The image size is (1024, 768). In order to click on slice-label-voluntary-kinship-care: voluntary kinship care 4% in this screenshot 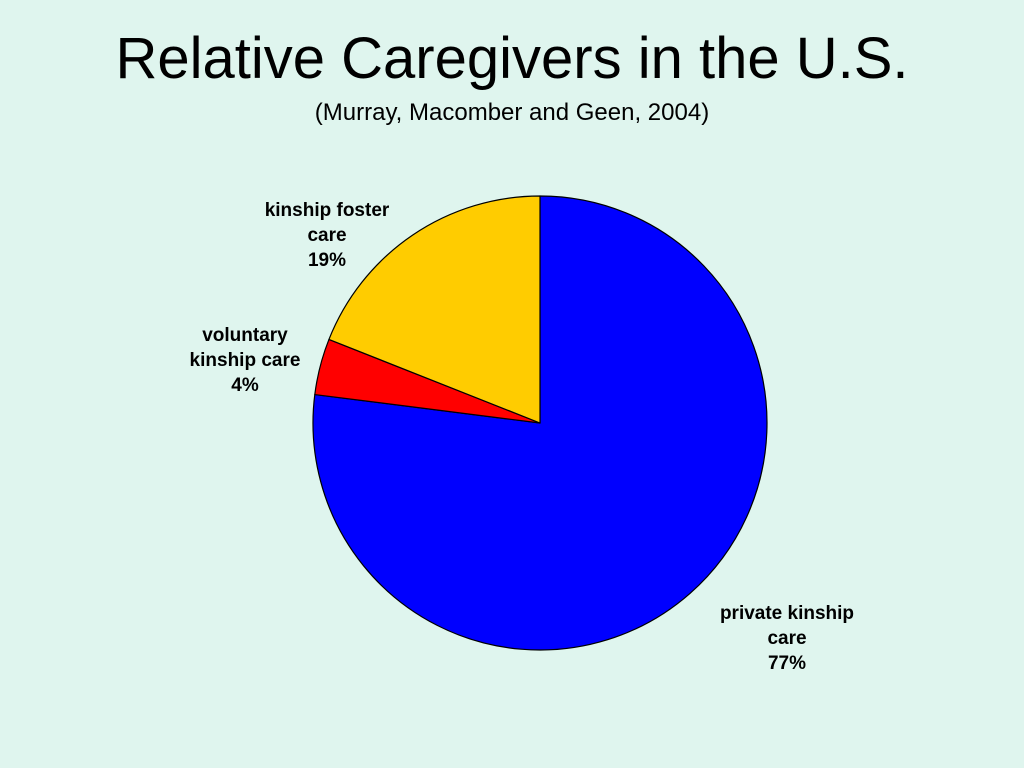, I will do `click(245, 360)`.